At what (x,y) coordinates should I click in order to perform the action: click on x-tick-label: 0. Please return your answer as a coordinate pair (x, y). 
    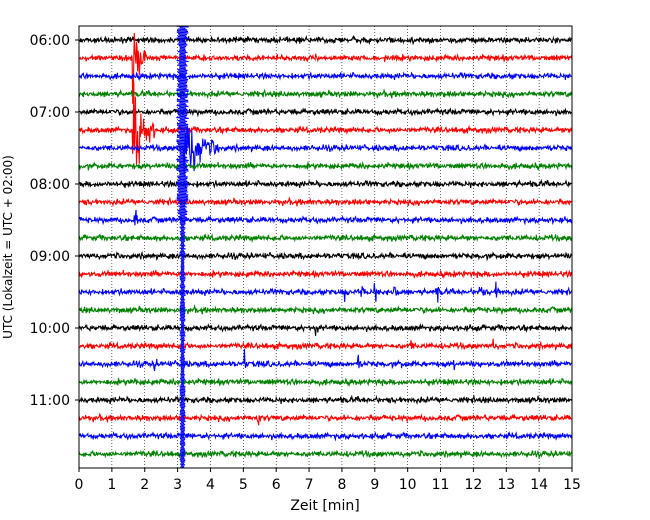
    Looking at the image, I should click on (79, 485).